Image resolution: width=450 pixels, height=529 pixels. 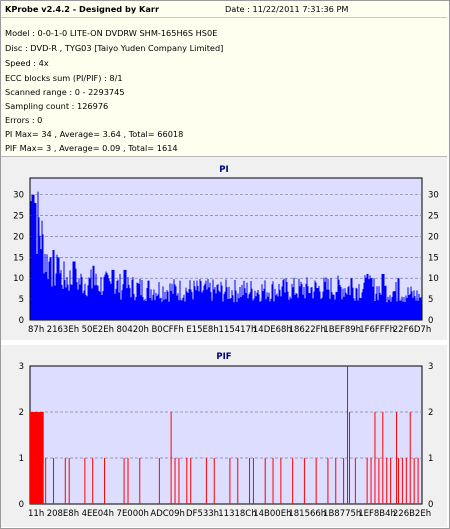 I want to click on pi-y-tick-right: 5, so click(x=430, y=300).